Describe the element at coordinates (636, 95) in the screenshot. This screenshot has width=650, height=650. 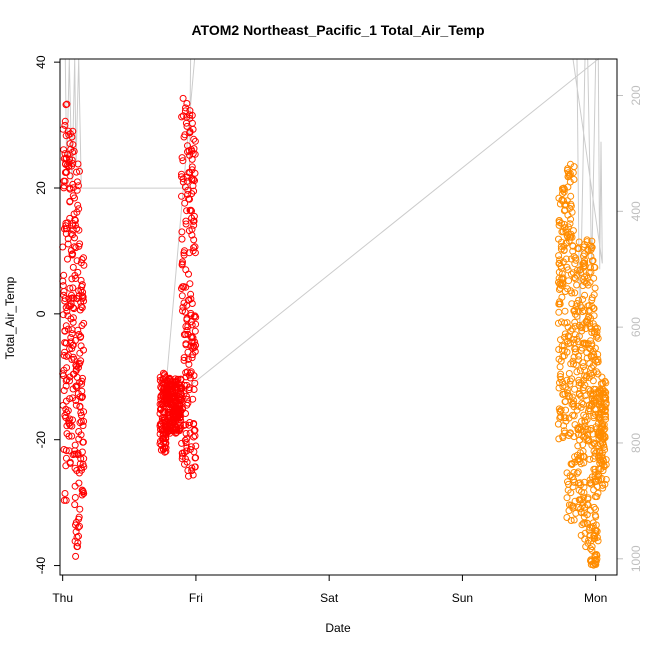
I see `y2-tick-label: 200` at that location.